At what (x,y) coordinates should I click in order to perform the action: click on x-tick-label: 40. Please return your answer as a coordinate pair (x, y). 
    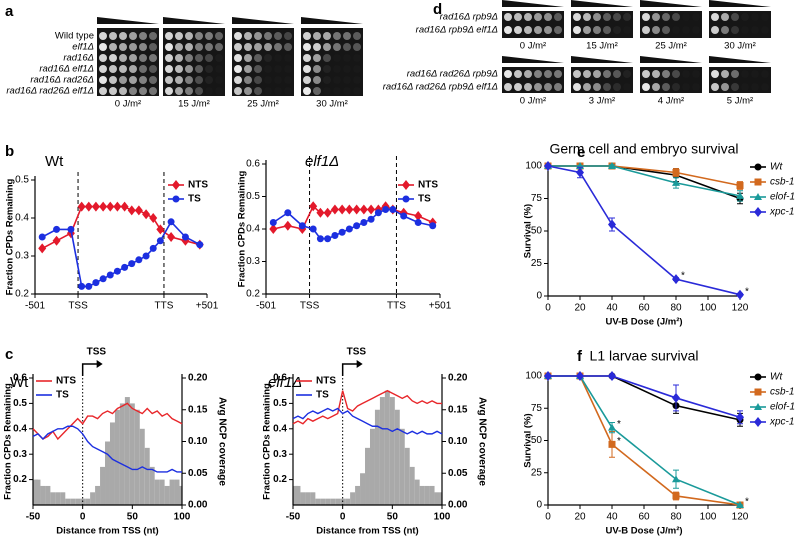
    Looking at the image, I should click on (612, 517).